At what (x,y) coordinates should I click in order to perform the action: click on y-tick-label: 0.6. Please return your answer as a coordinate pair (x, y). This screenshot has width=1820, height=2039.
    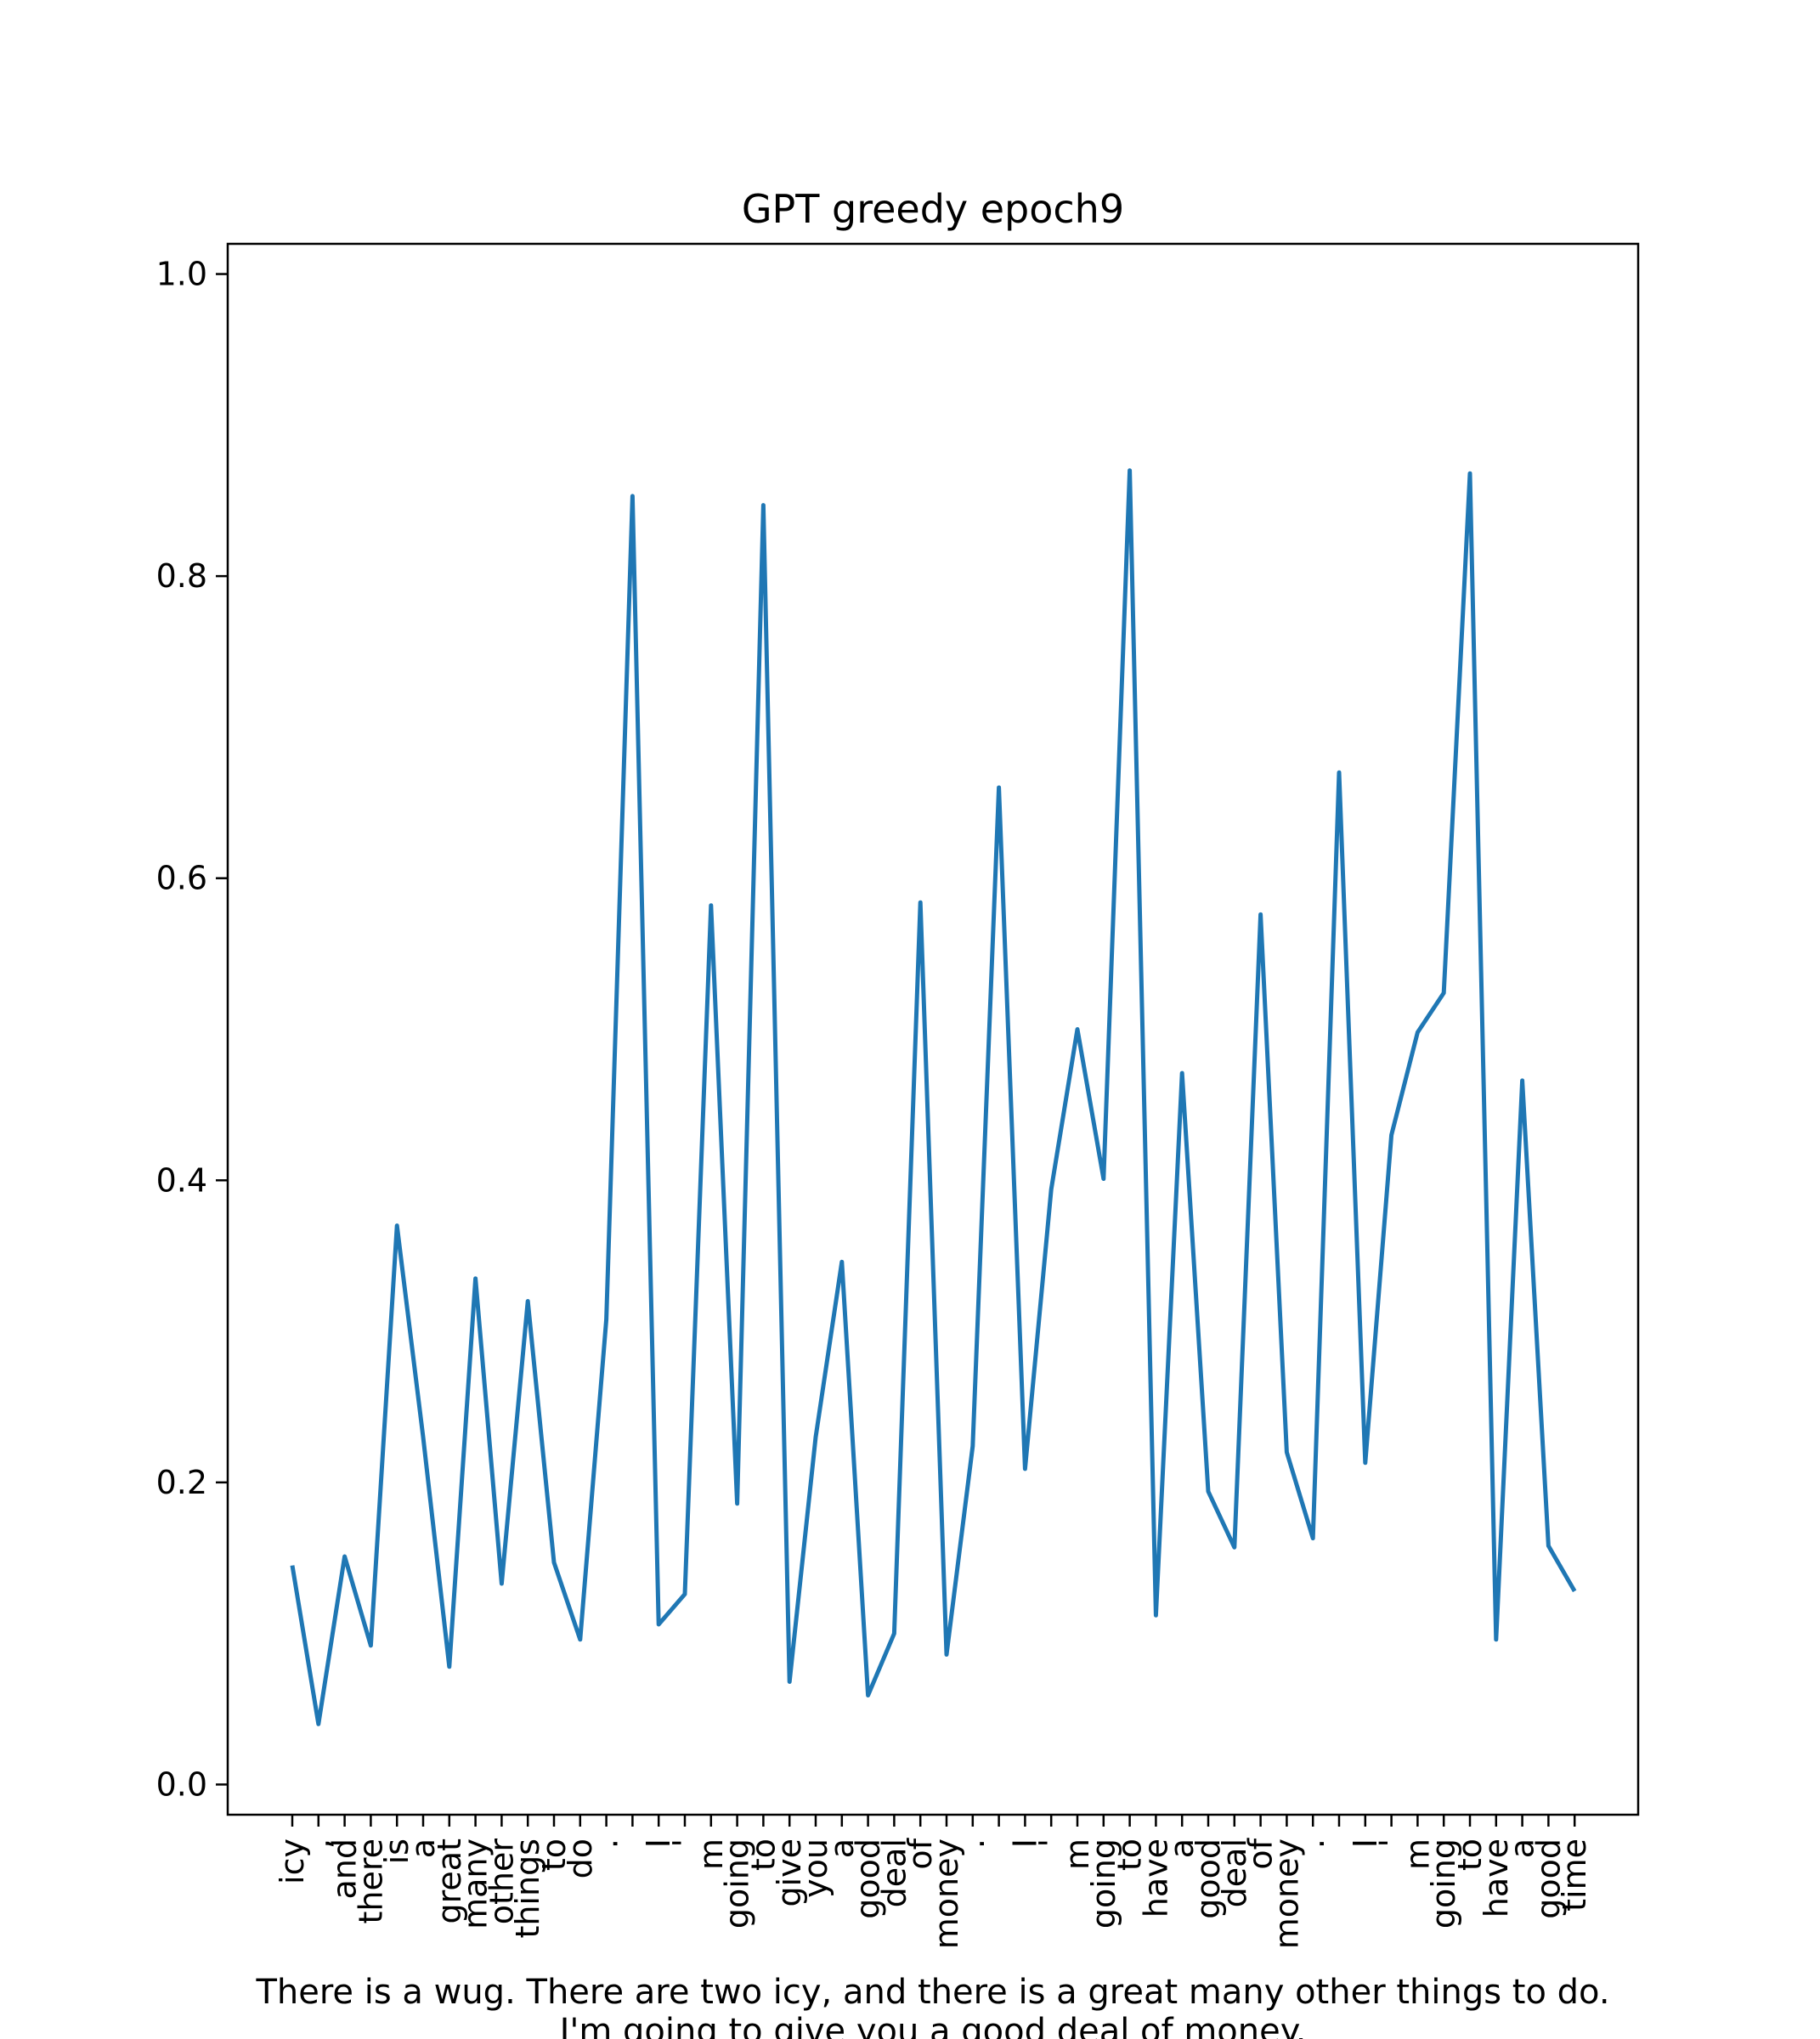
    Looking at the image, I should click on (181, 878).